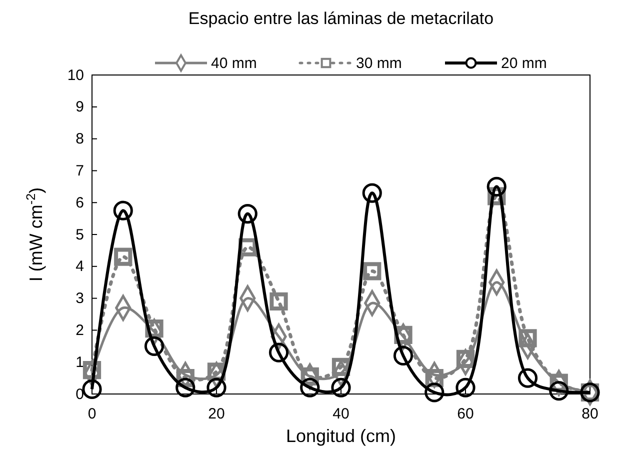 The image size is (629, 465). Describe the element at coordinates (80, 203) in the screenshot. I see `y-tick-label: 6` at that location.